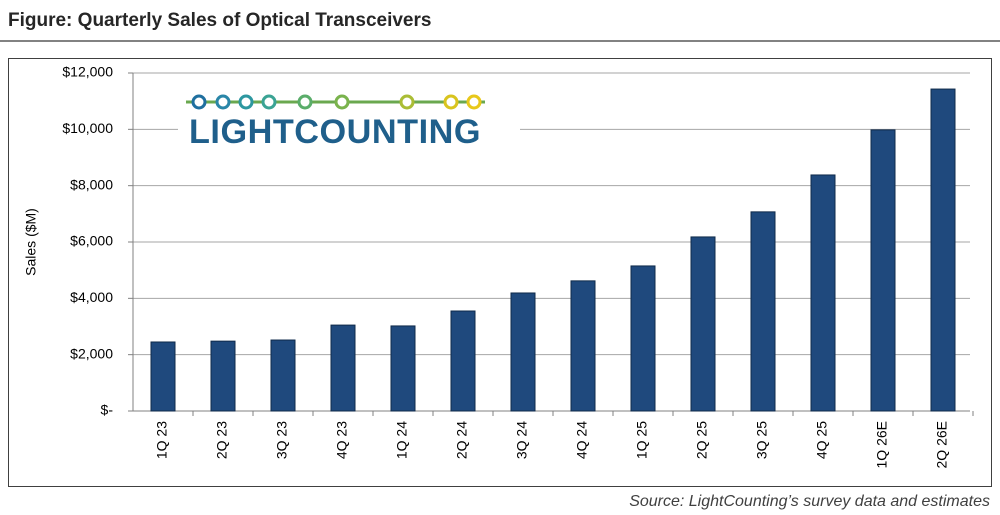  Describe the element at coordinates (87, 128) in the screenshot. I see `y-tick-label: $10,000` at that location.